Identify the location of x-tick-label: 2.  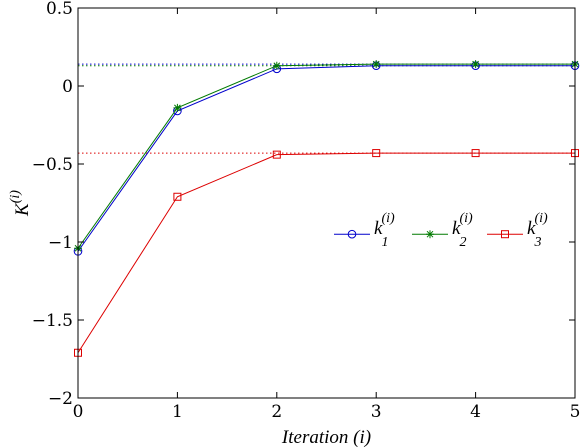
(276, 412).